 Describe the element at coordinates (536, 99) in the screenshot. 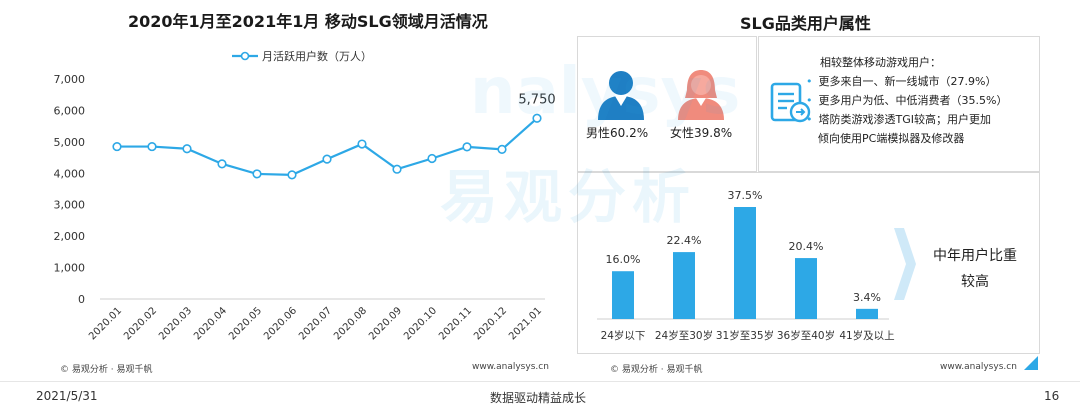

I see `last-value-label: 5,750` at that location.